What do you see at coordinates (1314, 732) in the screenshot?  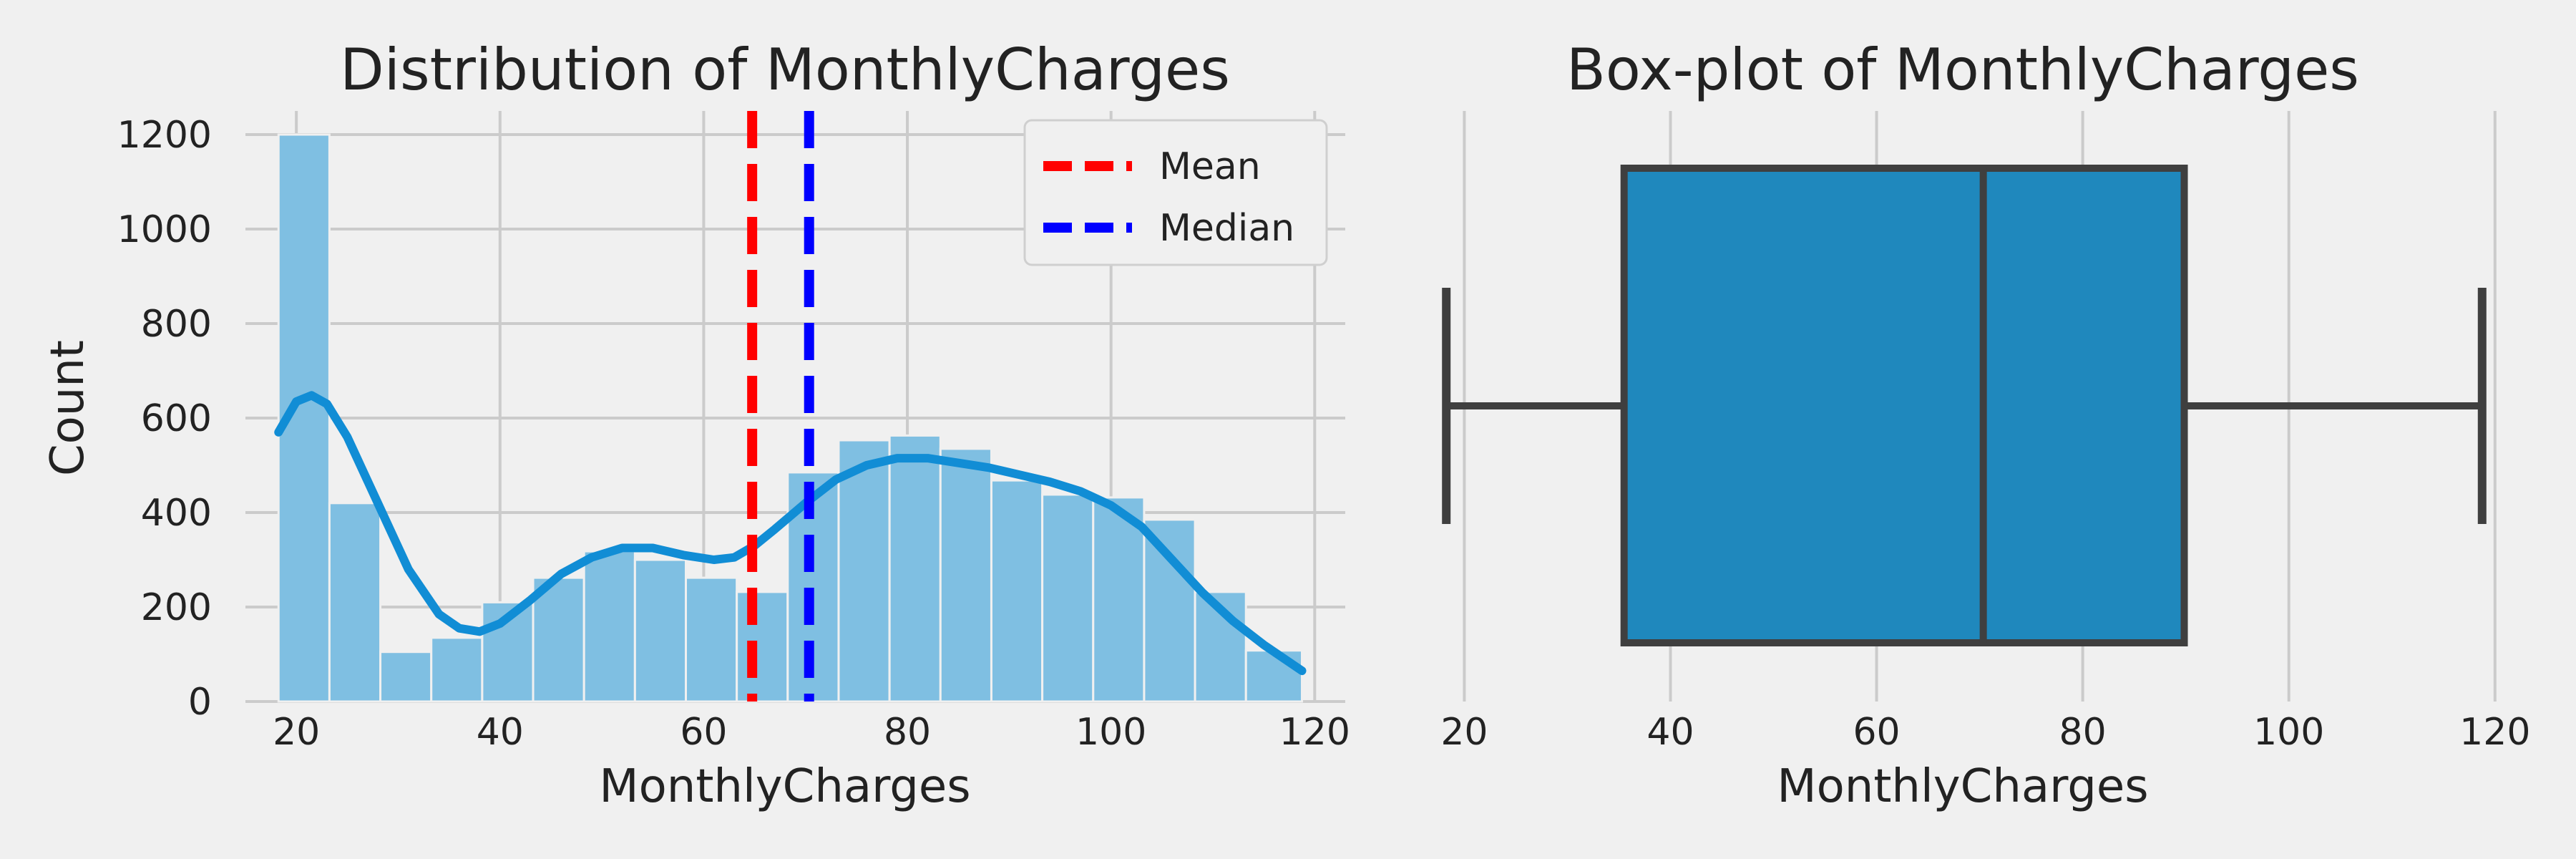 I see `hist-x-tick-120: 120` at bounding box center [1314, 732].